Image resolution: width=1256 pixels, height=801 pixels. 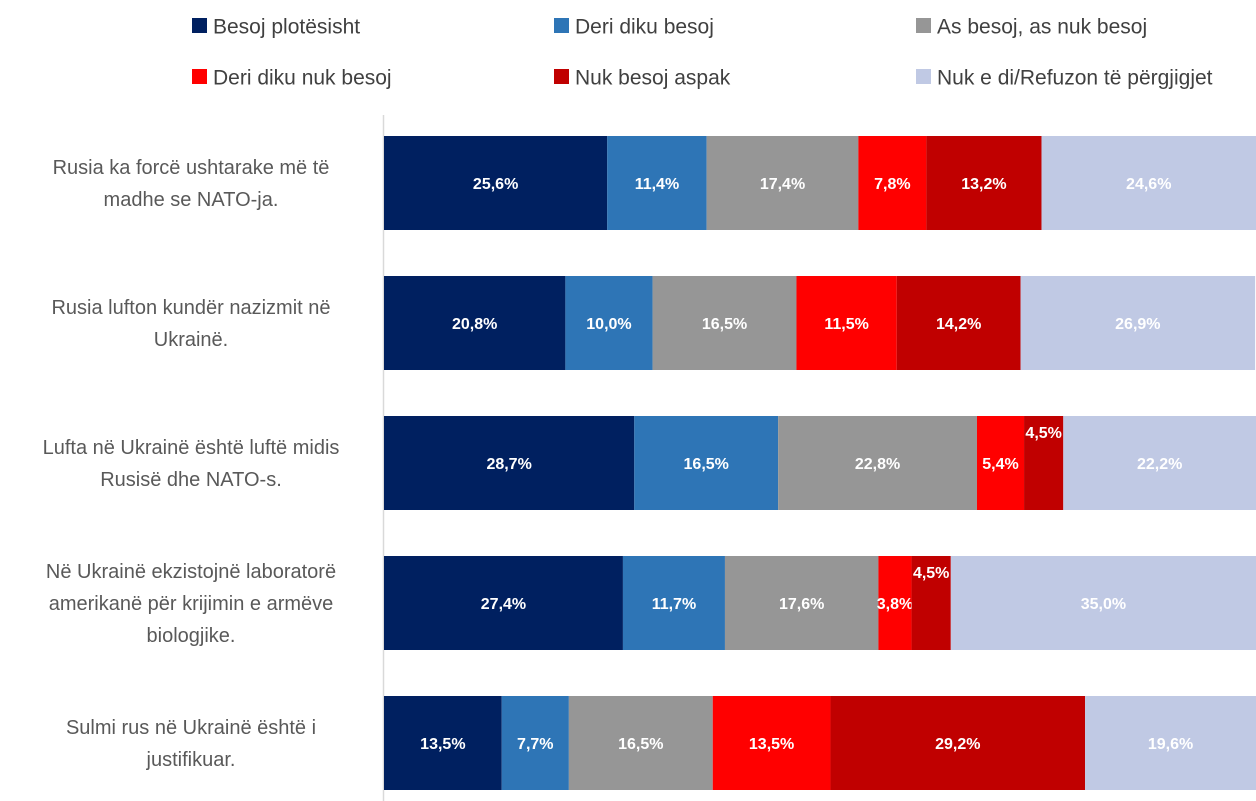 I want to click on bar-value-label: 17,4%, so click(x=782, y=184).